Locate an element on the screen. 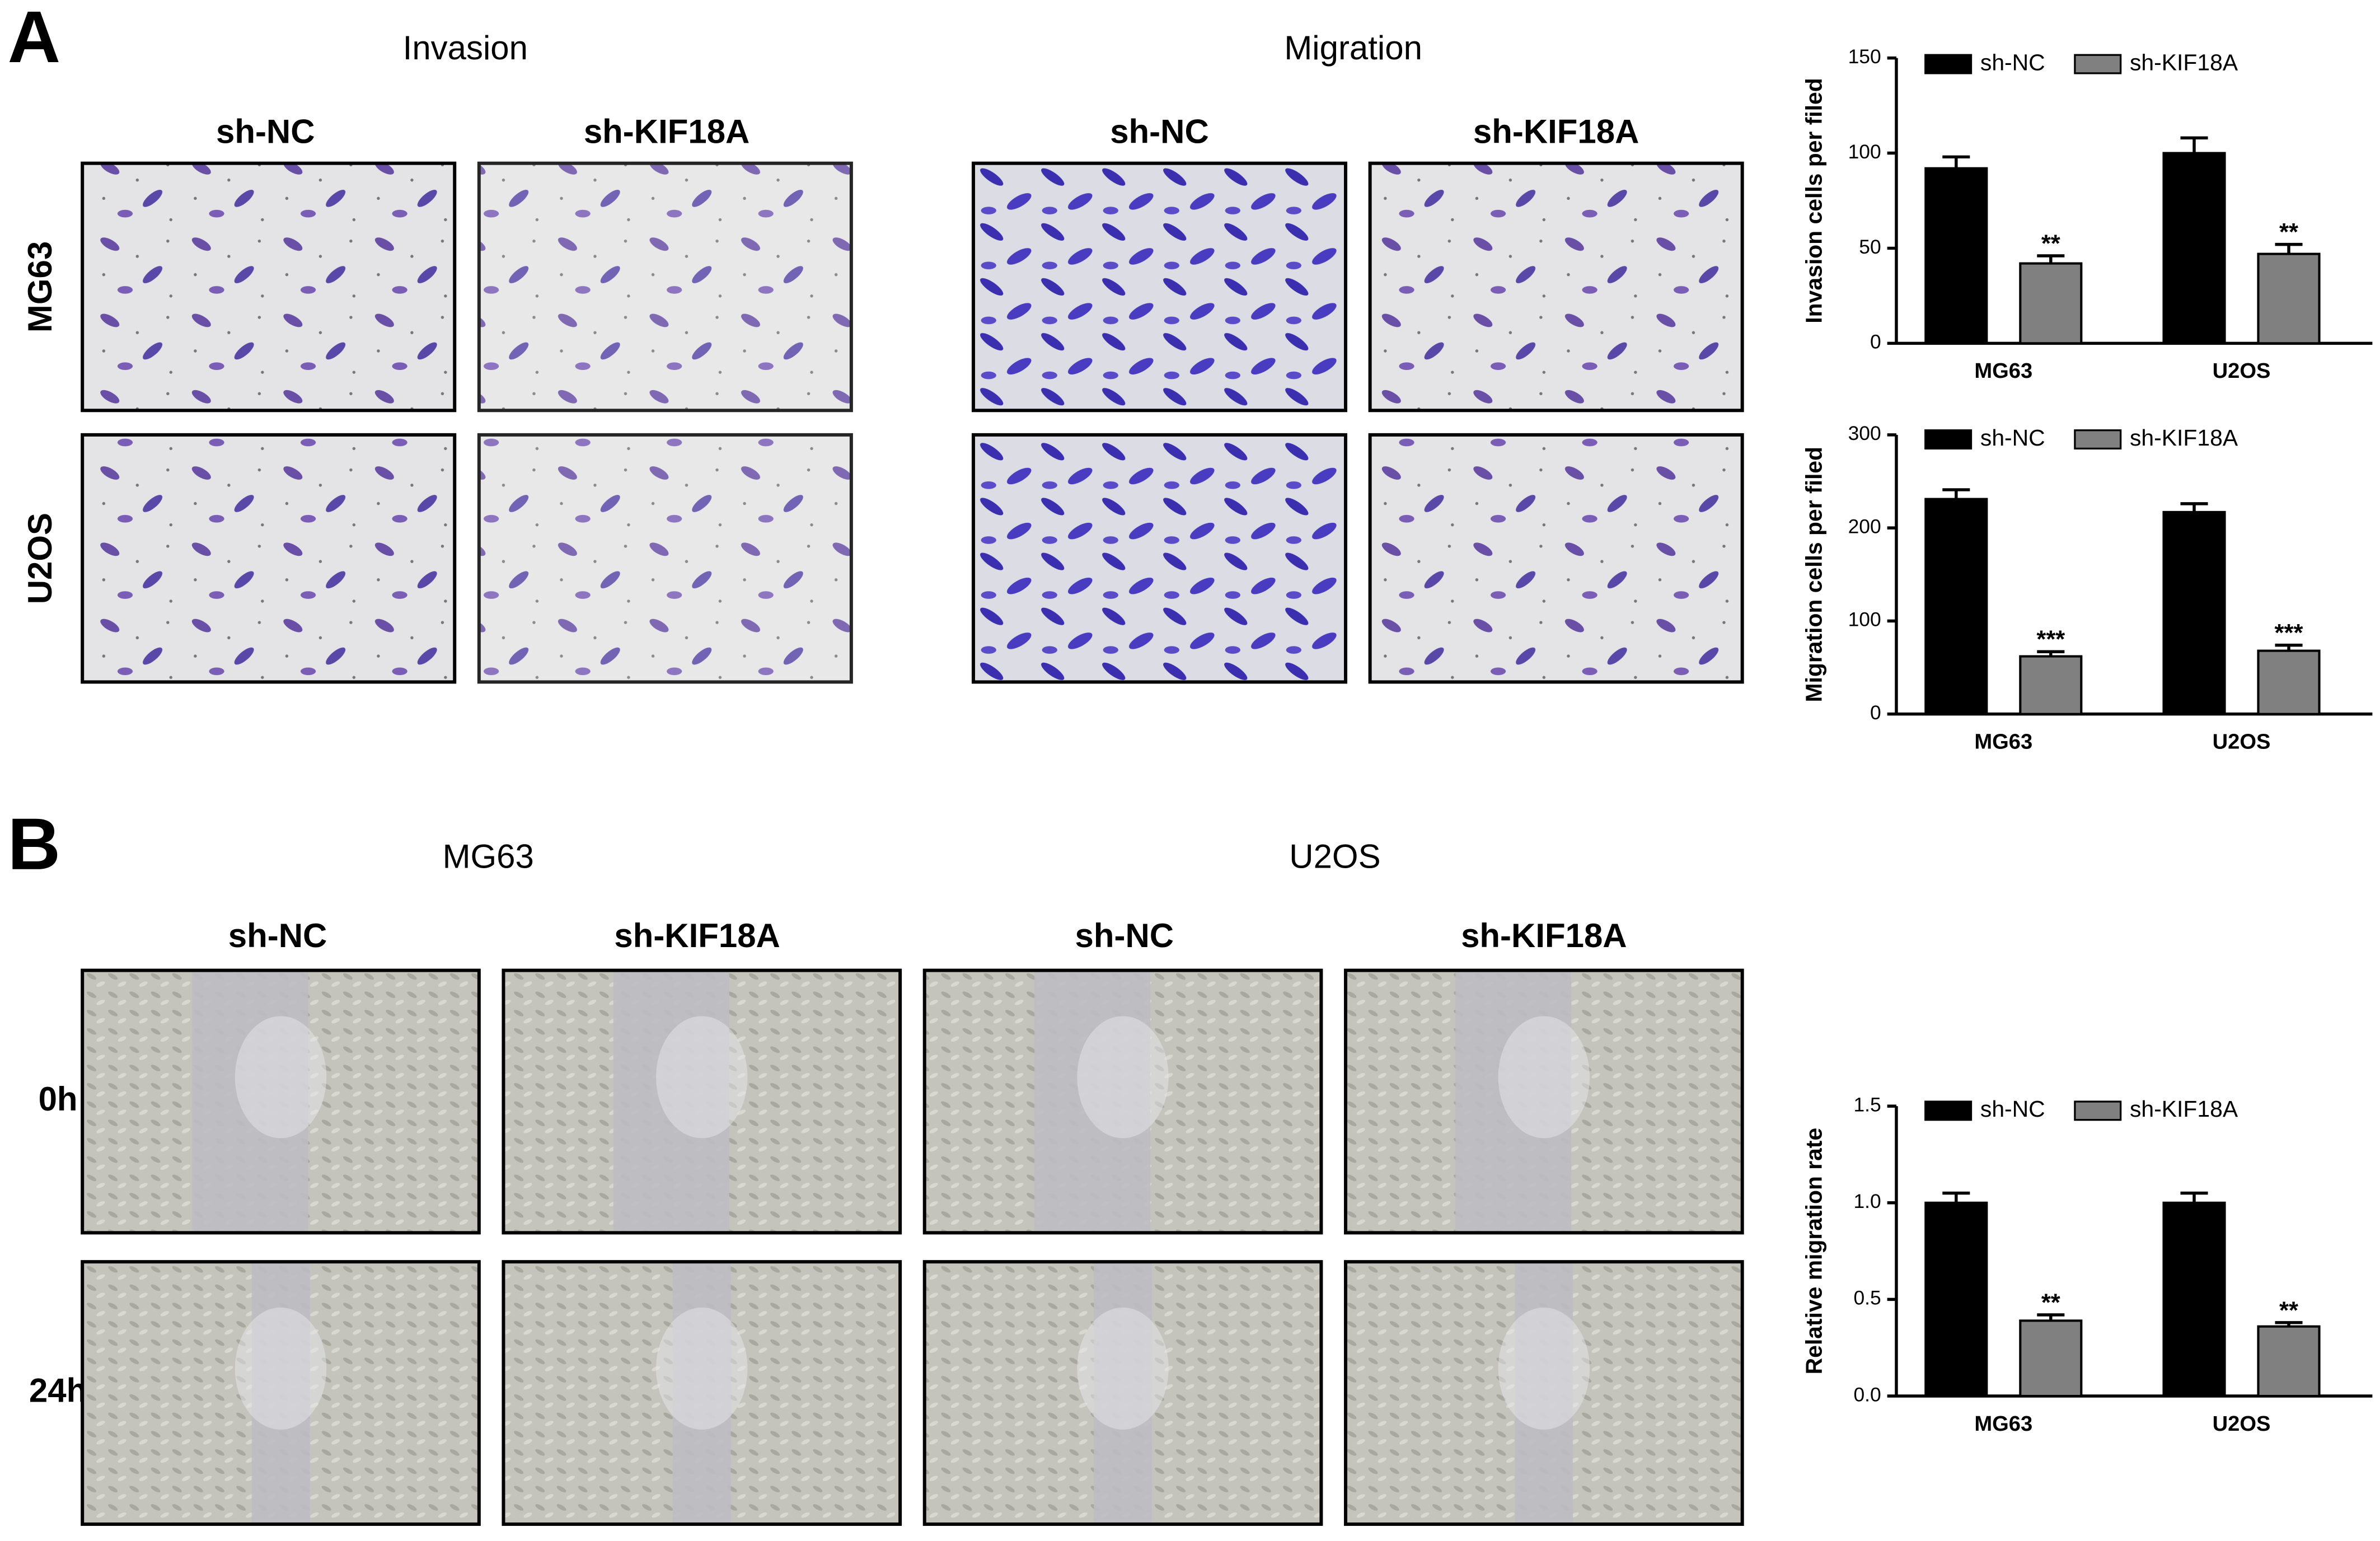 This screenshot has width=2380, height=1541. y-tick-label: 0.5 is located at coordinates (1867, 1298).